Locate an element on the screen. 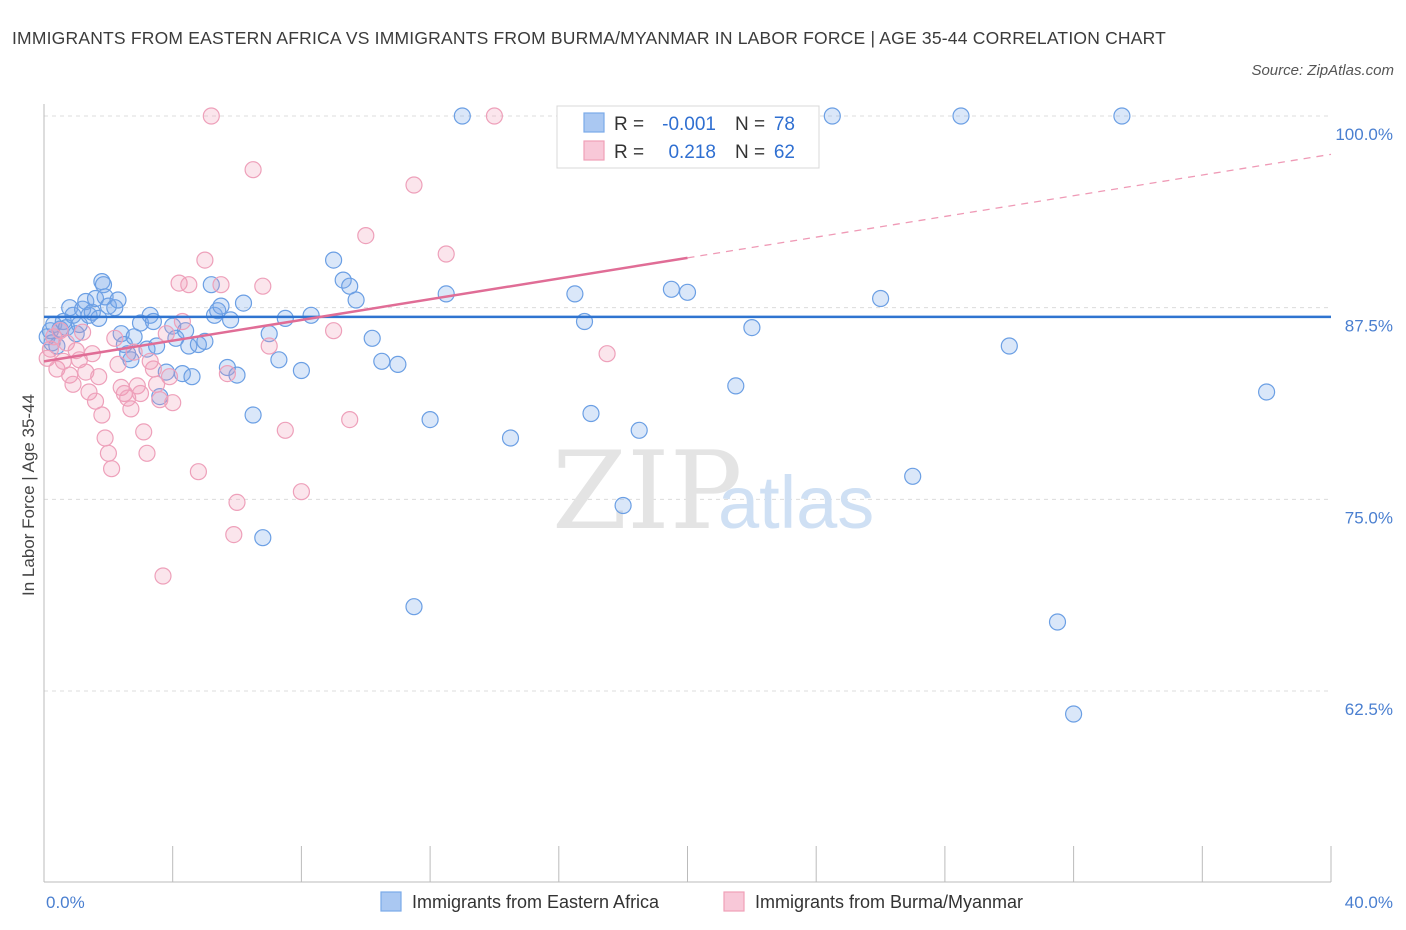 This screenshot has width=1406, height=930. y-tick-label: 87.5% is located at coordinates (1369, 326).